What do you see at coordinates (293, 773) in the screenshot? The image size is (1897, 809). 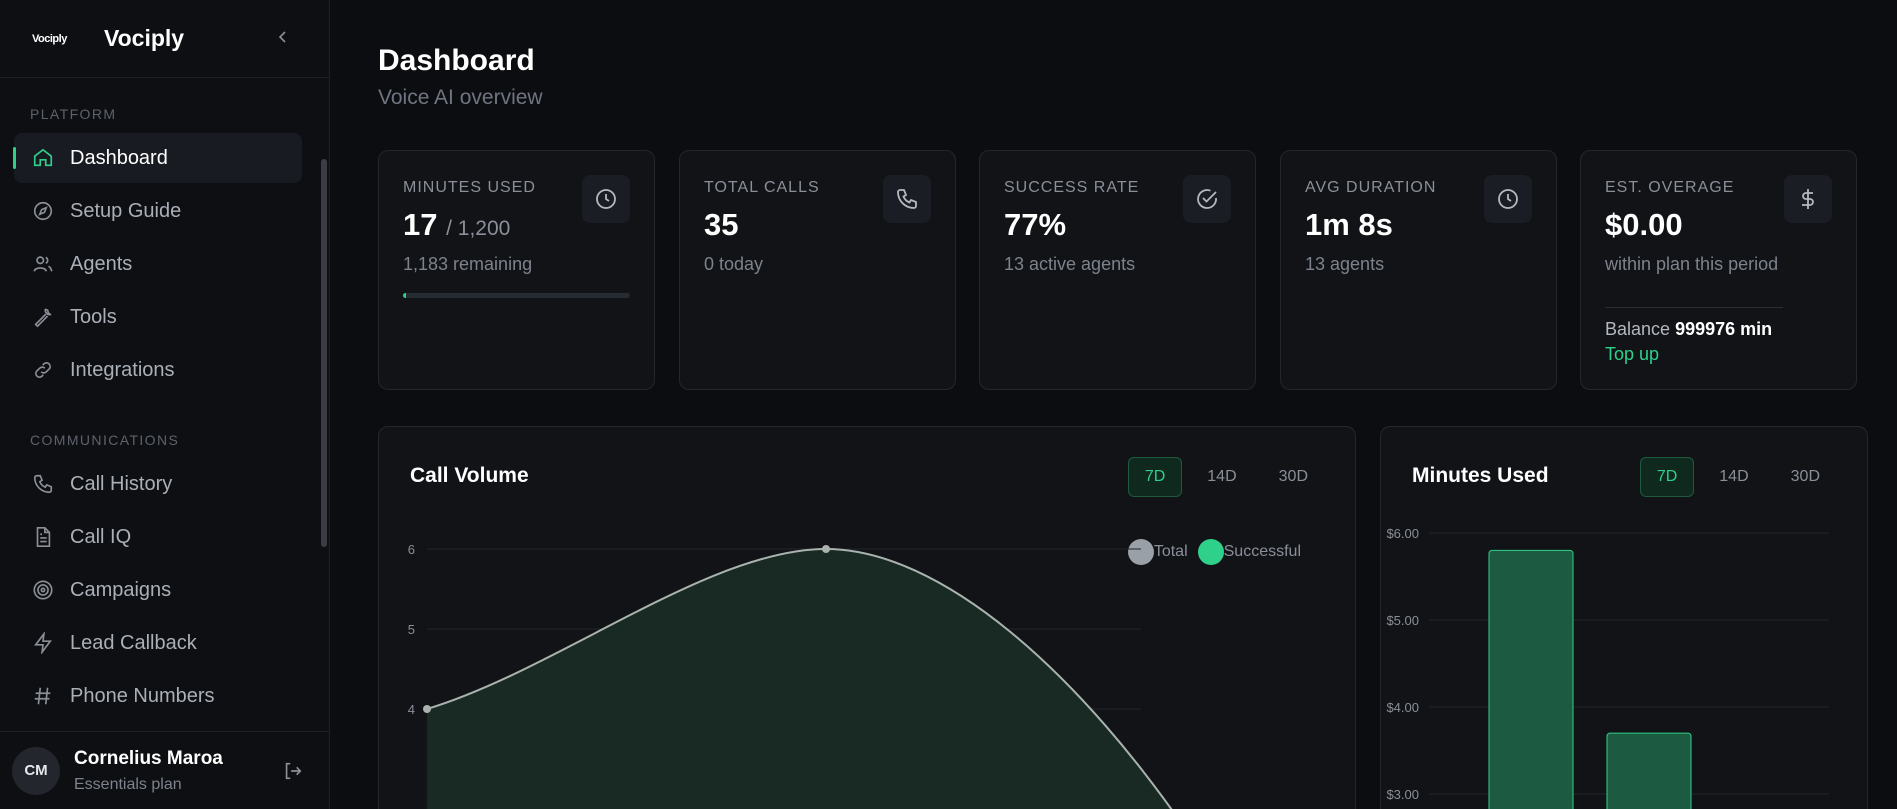 I see `logout-icon` at bounding box center [293, 773].